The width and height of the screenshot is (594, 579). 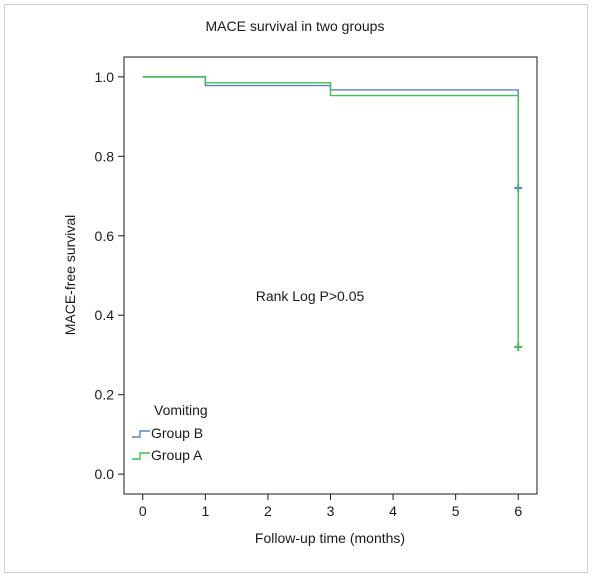 What do you see at coordinates (295, 26) in the screenshot?
I see `chart-title: MACE survival in two groups` at bounding box center [295, 26].